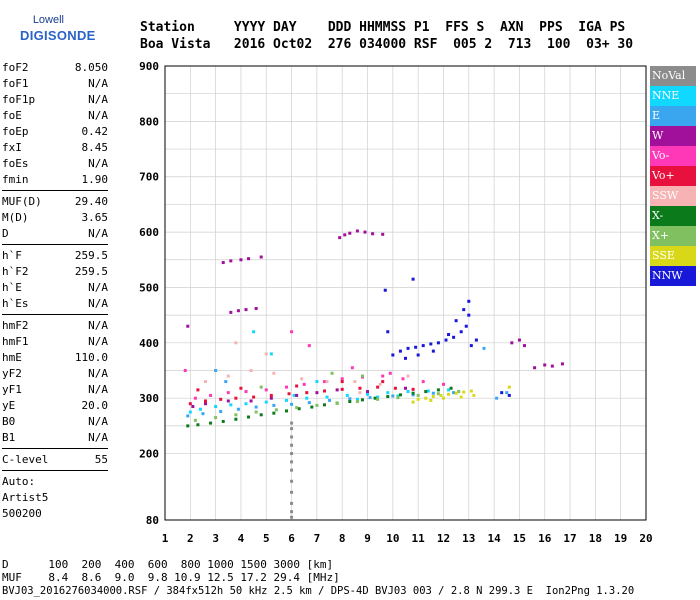  Describe the element at coordinates (494, 538) in the screenshot. I see `x-tick-label: 14` at that location.